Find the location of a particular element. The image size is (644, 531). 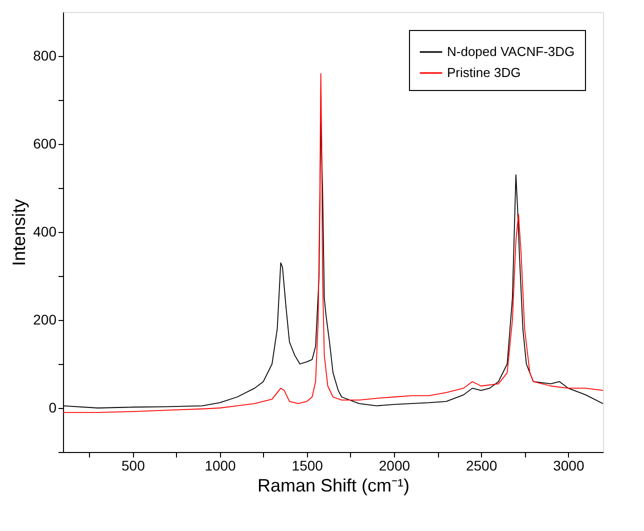

x-tick-label: 500 is located at coordinates (134, 466).